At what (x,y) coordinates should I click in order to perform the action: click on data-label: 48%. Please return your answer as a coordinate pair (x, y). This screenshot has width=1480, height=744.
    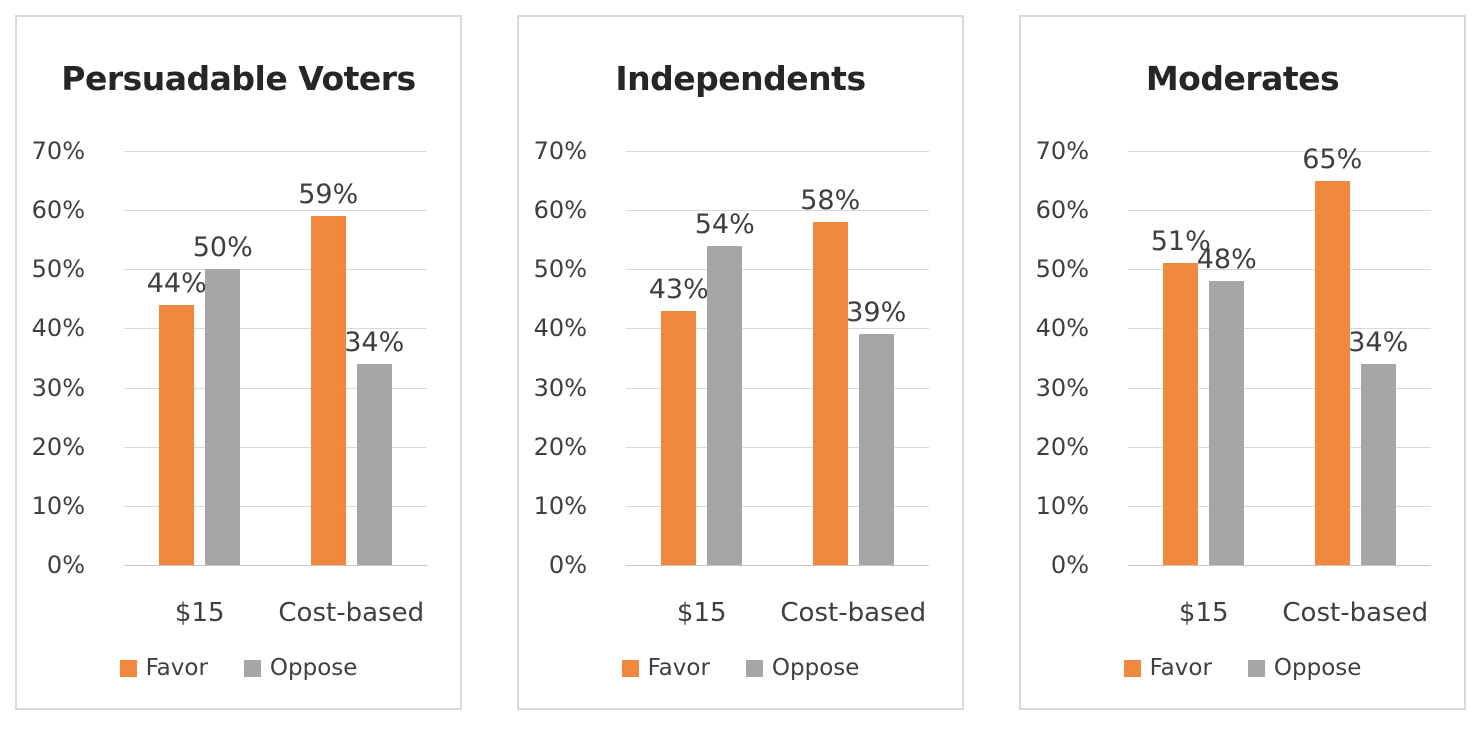
    Looking at the image, I should click on (1226, 260).